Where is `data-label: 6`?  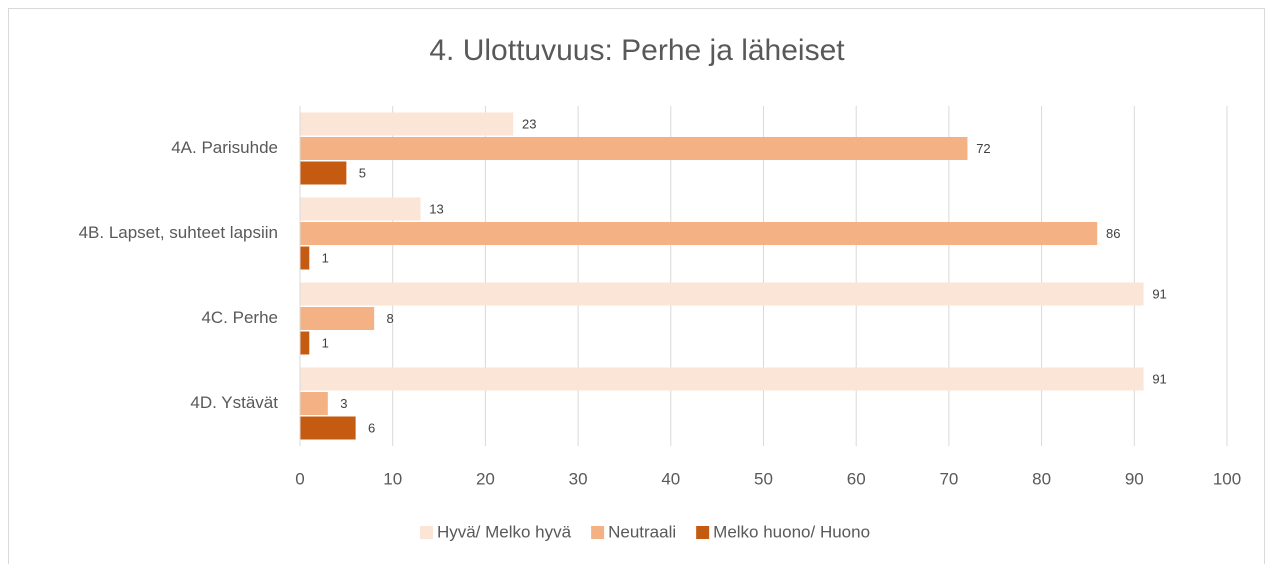
data-label: 6 is located at coordinates (371, 427).